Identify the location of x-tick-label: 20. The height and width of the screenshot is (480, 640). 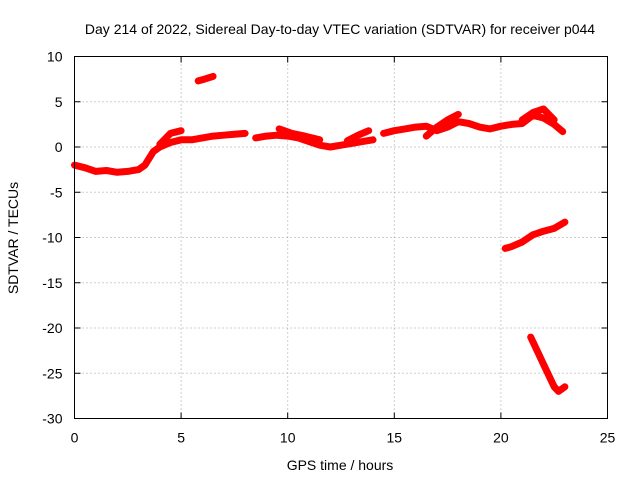
(501, 438).